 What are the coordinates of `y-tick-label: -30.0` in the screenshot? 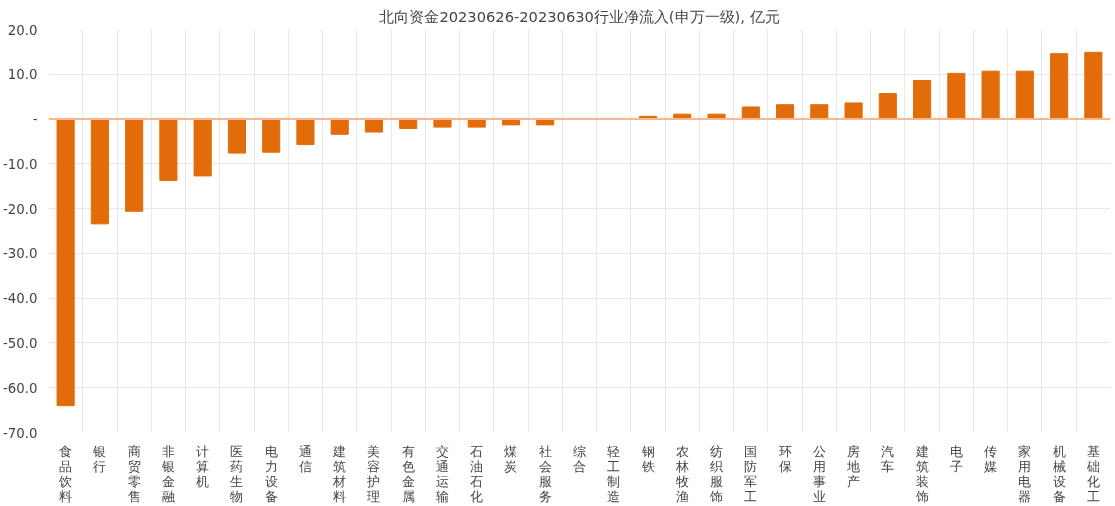 It's located at (20, 254).